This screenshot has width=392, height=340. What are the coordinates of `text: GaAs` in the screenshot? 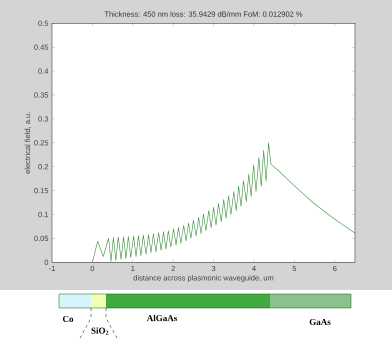 It's located at (320, 321).